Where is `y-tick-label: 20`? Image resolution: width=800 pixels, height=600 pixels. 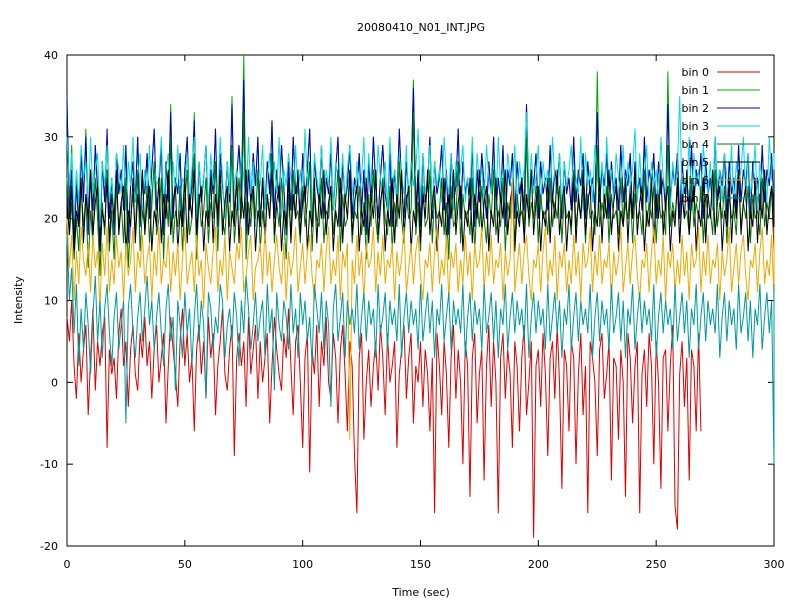 y-tick-label: 20 is located at coordinates (51, 219).